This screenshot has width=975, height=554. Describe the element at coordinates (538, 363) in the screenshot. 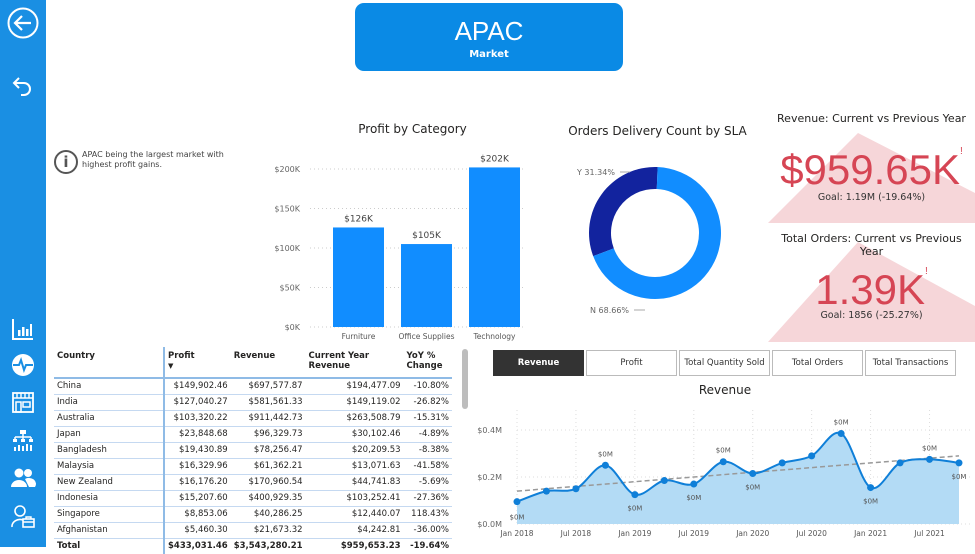

I see `tab-revenue: Revenue` at that location.